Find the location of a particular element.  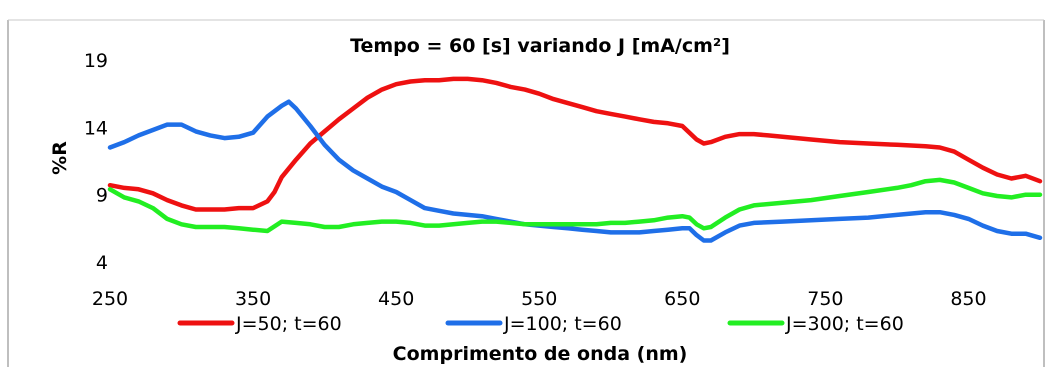

x-axis-title: Comprimento de onda (nm) is located at coordinates (540, 354).